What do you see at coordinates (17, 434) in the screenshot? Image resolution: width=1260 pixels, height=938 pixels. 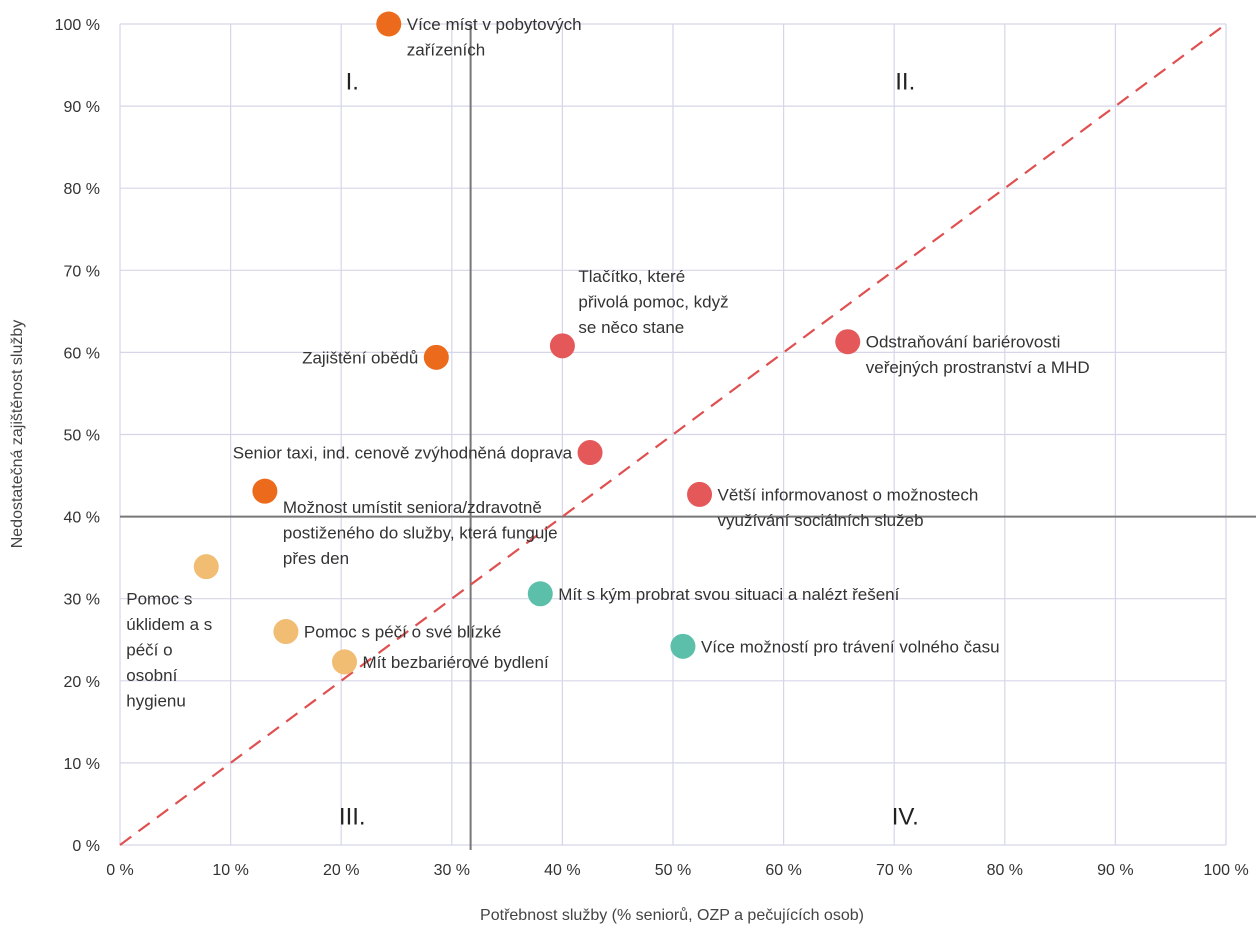 I see `y-axis-title: Nedostatečná zajištěnost služby` at bounding box center [17, 434].